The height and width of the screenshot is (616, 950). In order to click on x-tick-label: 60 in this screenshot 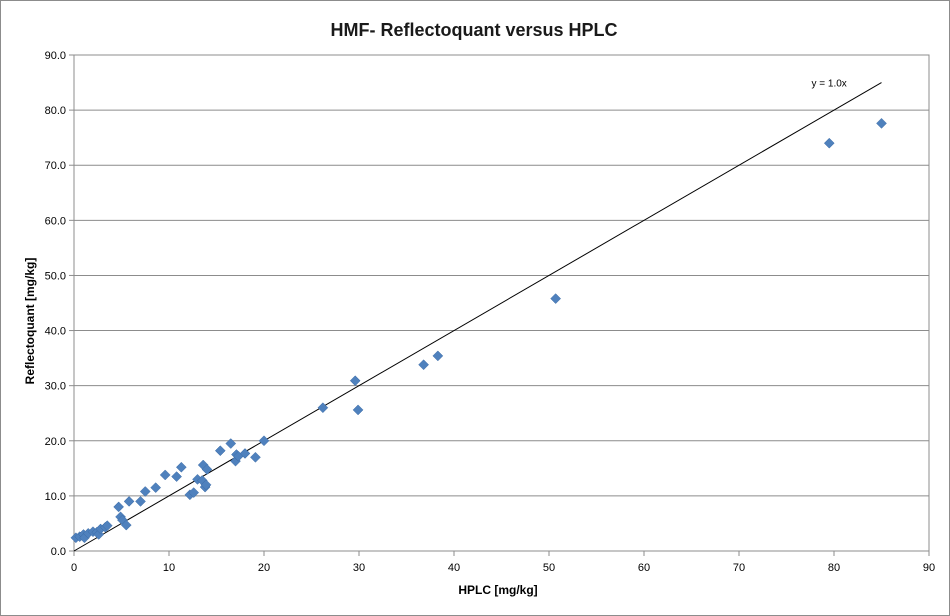, I will do `click(644, 568)`.